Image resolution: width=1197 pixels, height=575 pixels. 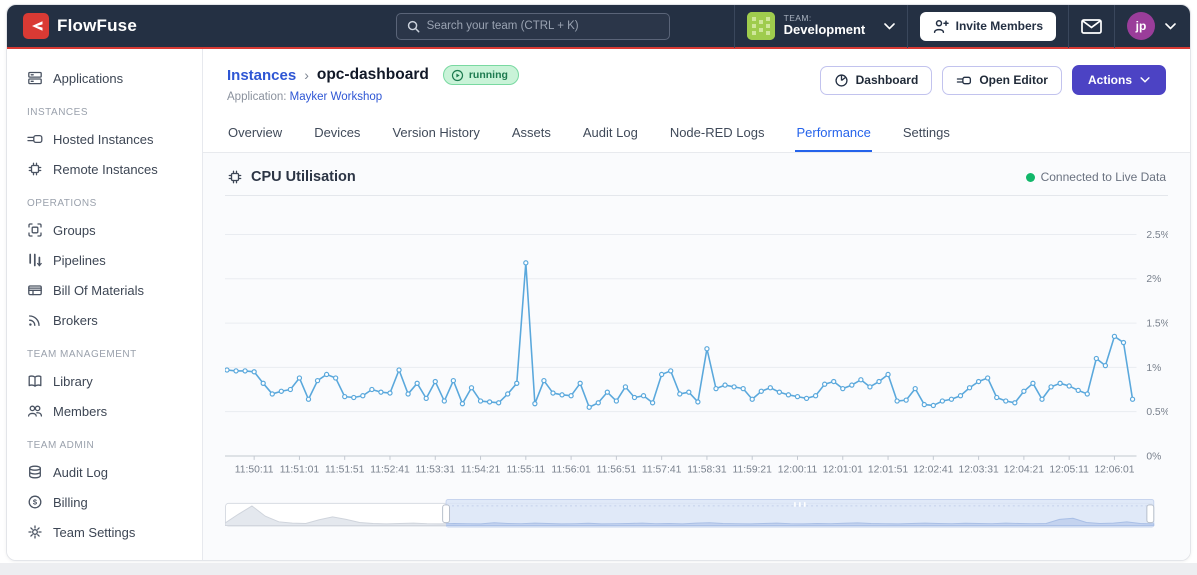 I want to click on pipelines-icon, so click(x=35, y=260).